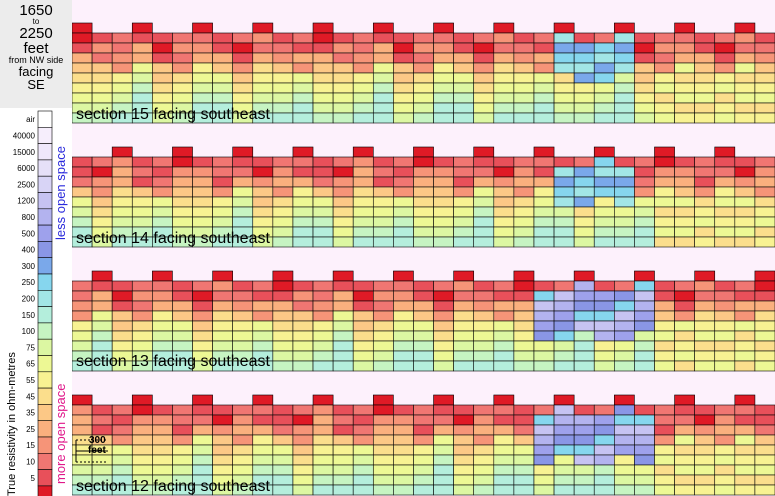 The width and height of the screenshot is (775, 496). What do you see at coordinates (36, 48) in the screenshot?
I see `range-unit: feet` at bounding box center [36, 48].